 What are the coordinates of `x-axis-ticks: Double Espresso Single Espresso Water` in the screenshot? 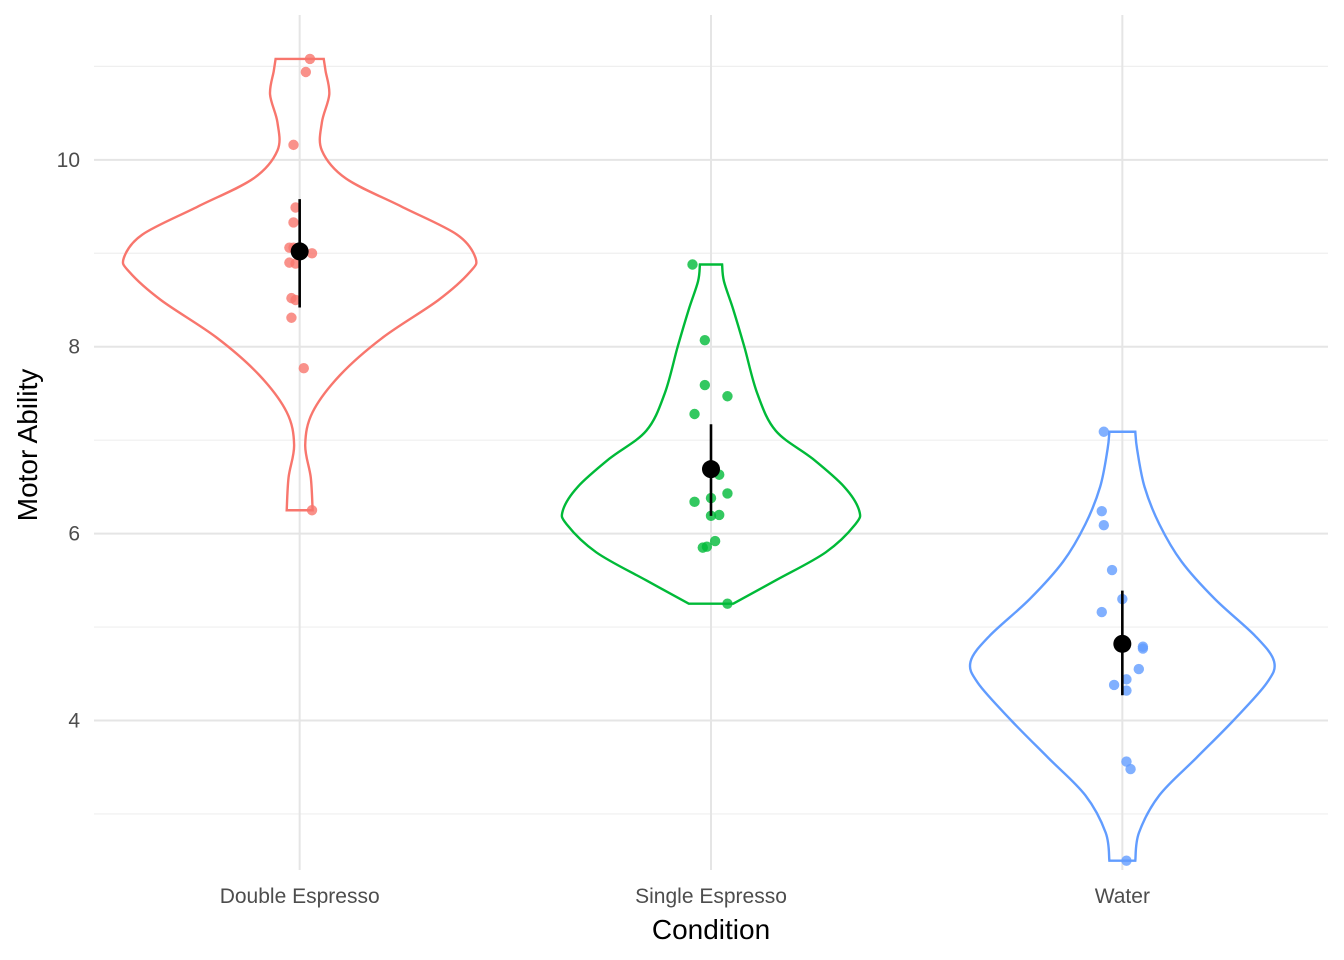 It's located at (685, 896).